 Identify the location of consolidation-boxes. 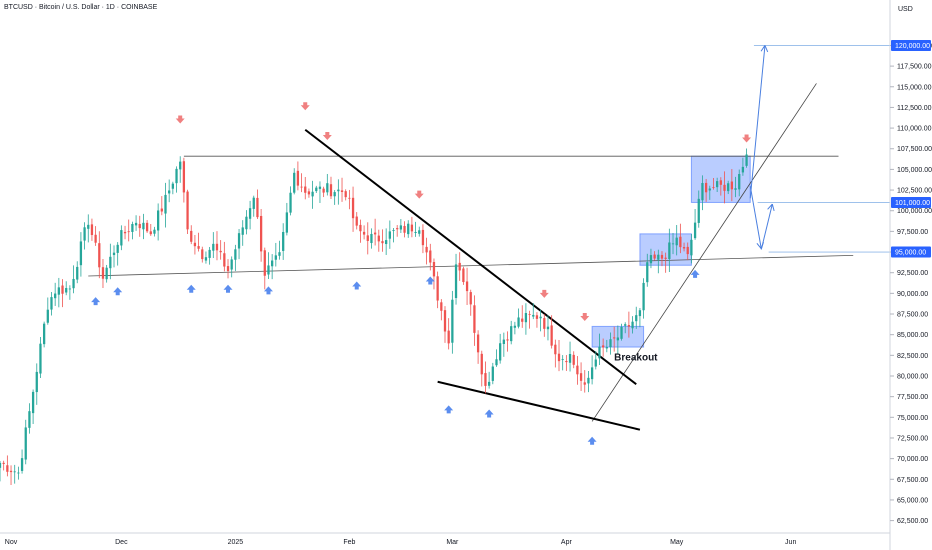
(671, 251).